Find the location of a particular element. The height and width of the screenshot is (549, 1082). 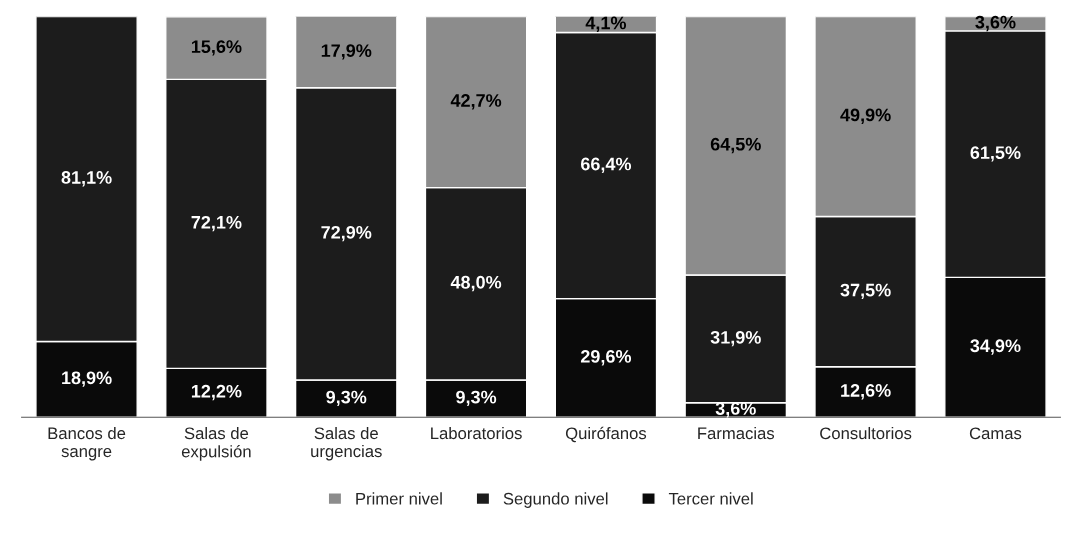

legend-label: Segundo nivel is located at coordinates (555, 500).